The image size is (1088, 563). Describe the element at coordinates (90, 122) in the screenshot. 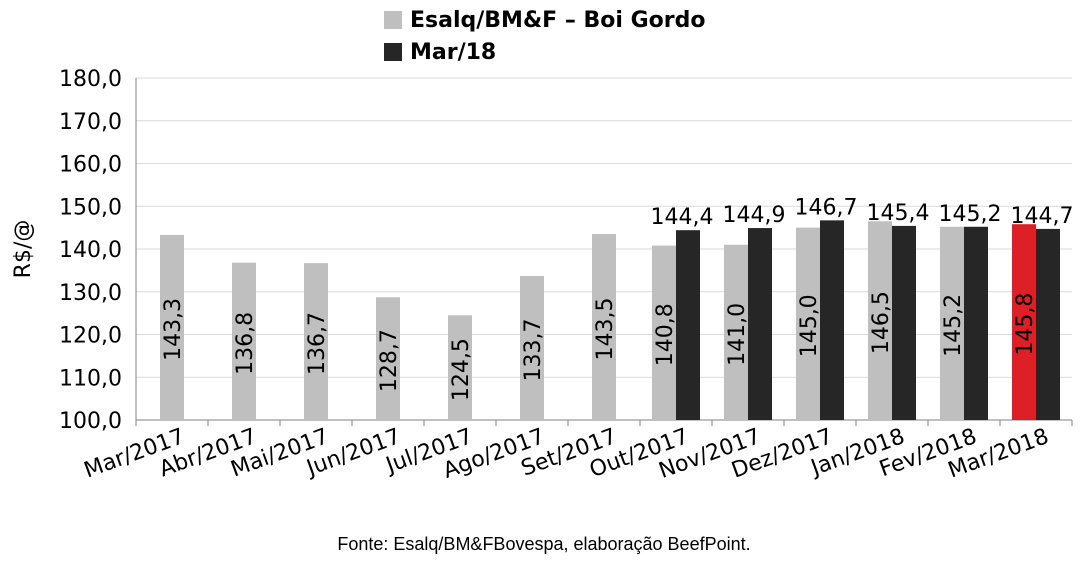

I see `y-tick-label: 170,0` at that location.